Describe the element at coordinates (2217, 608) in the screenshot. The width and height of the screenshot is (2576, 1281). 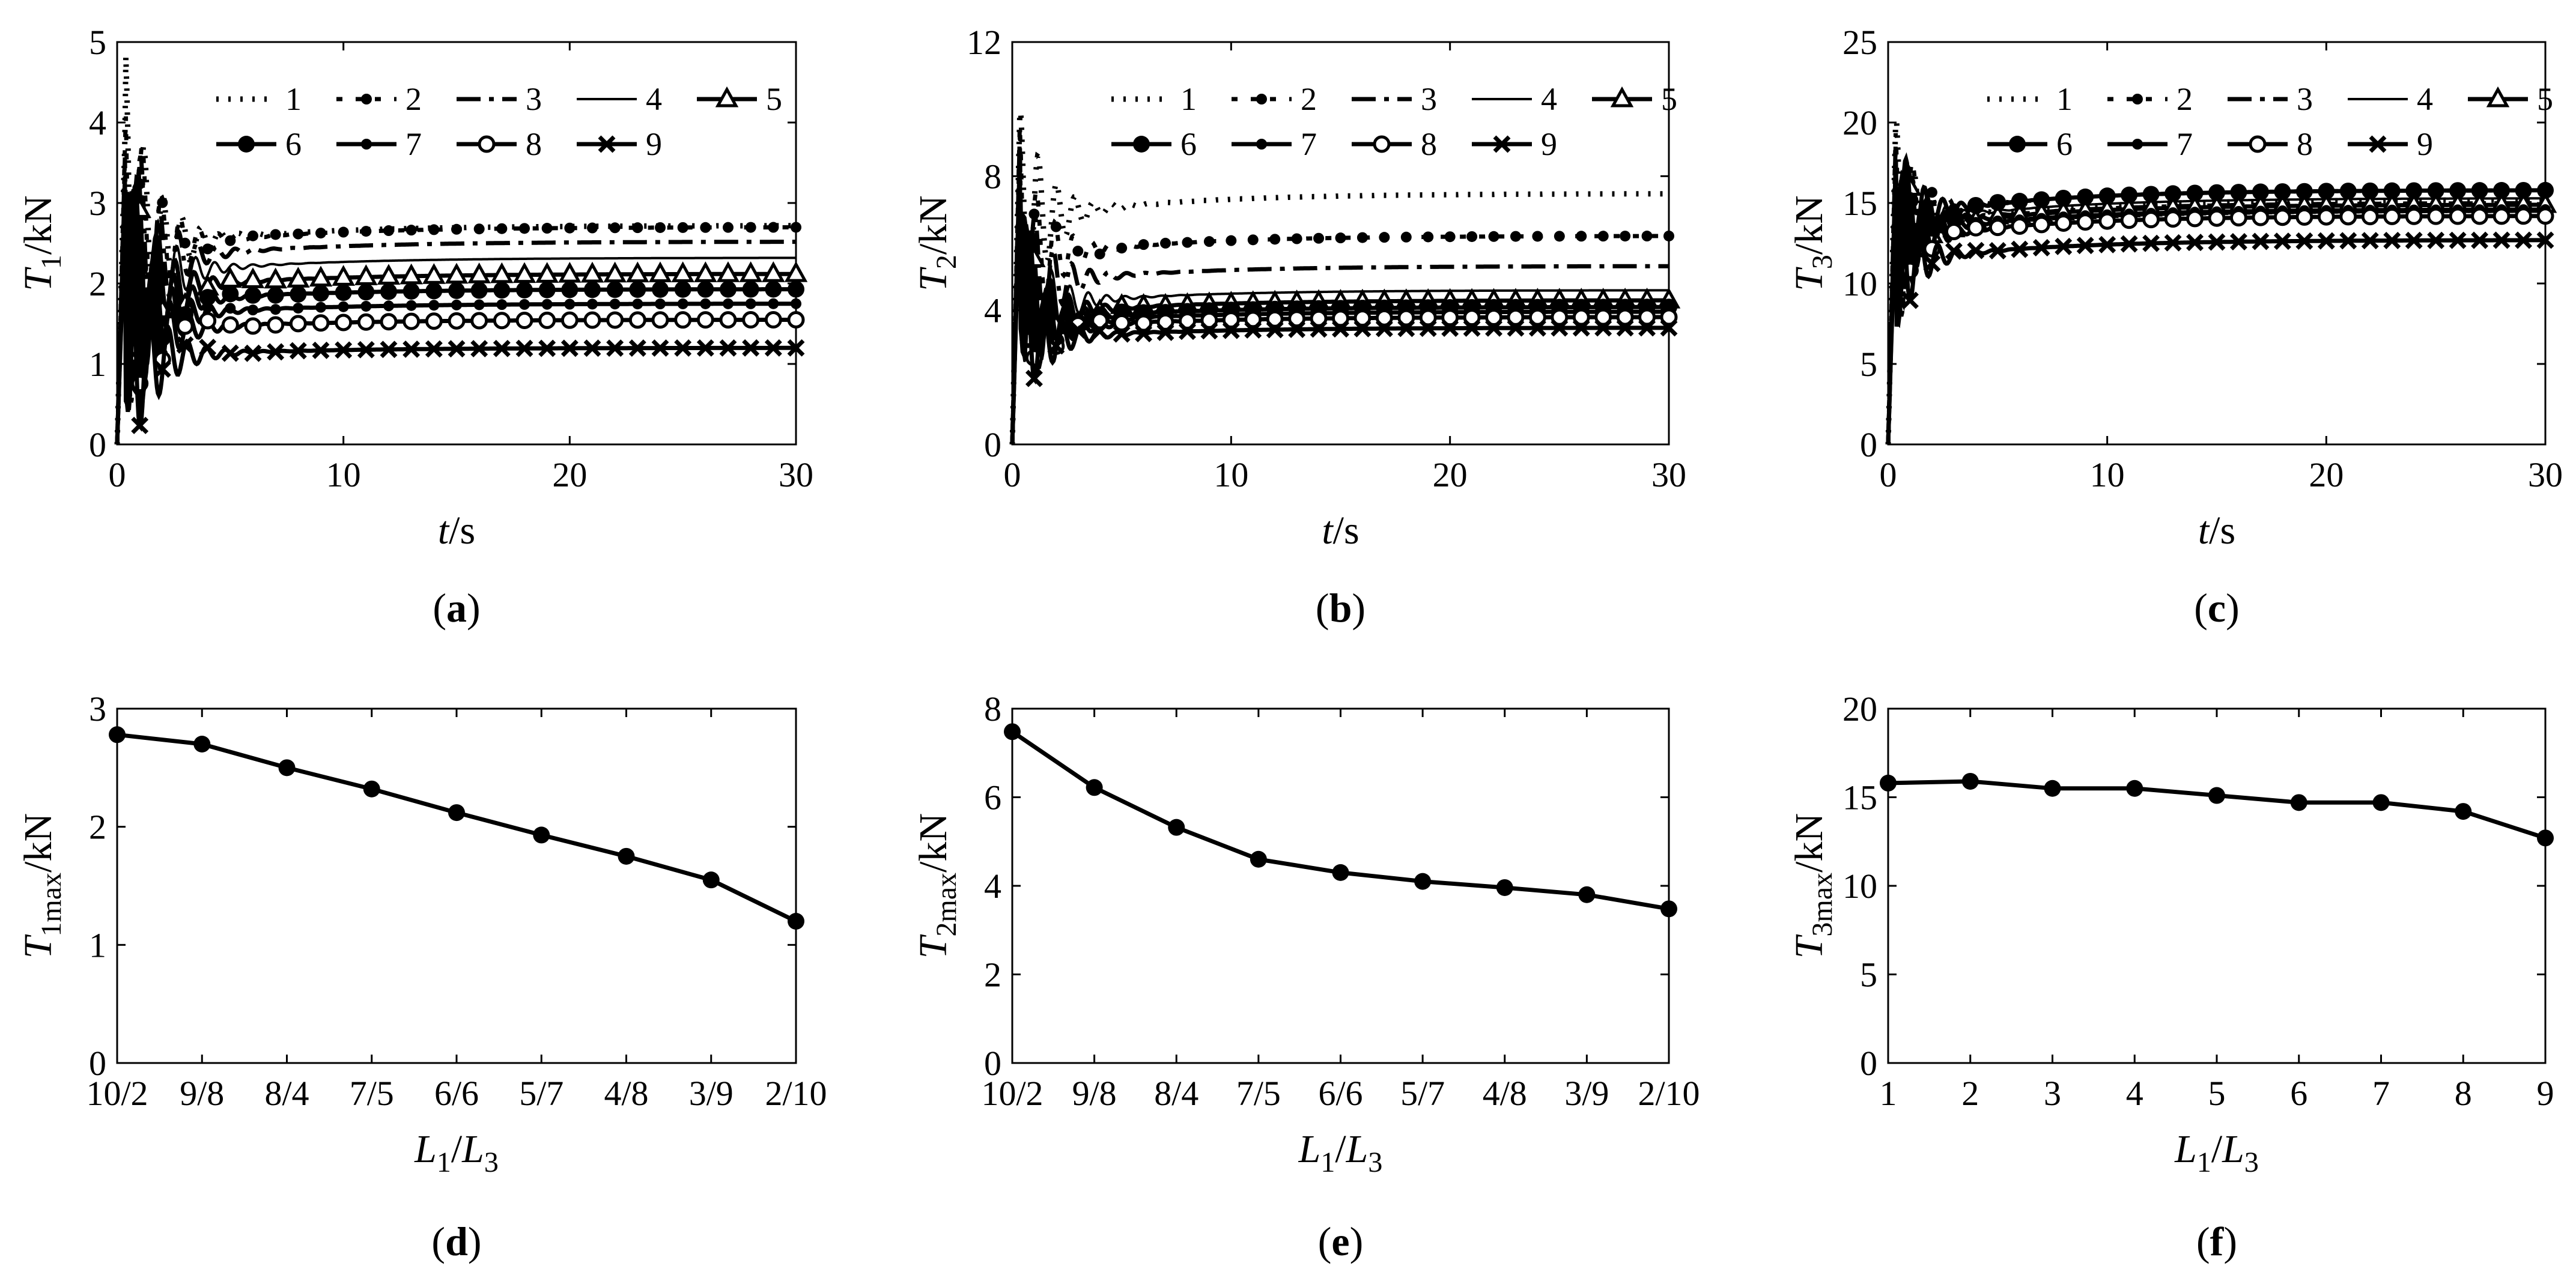
I see `caption-c: (c)` at that location.